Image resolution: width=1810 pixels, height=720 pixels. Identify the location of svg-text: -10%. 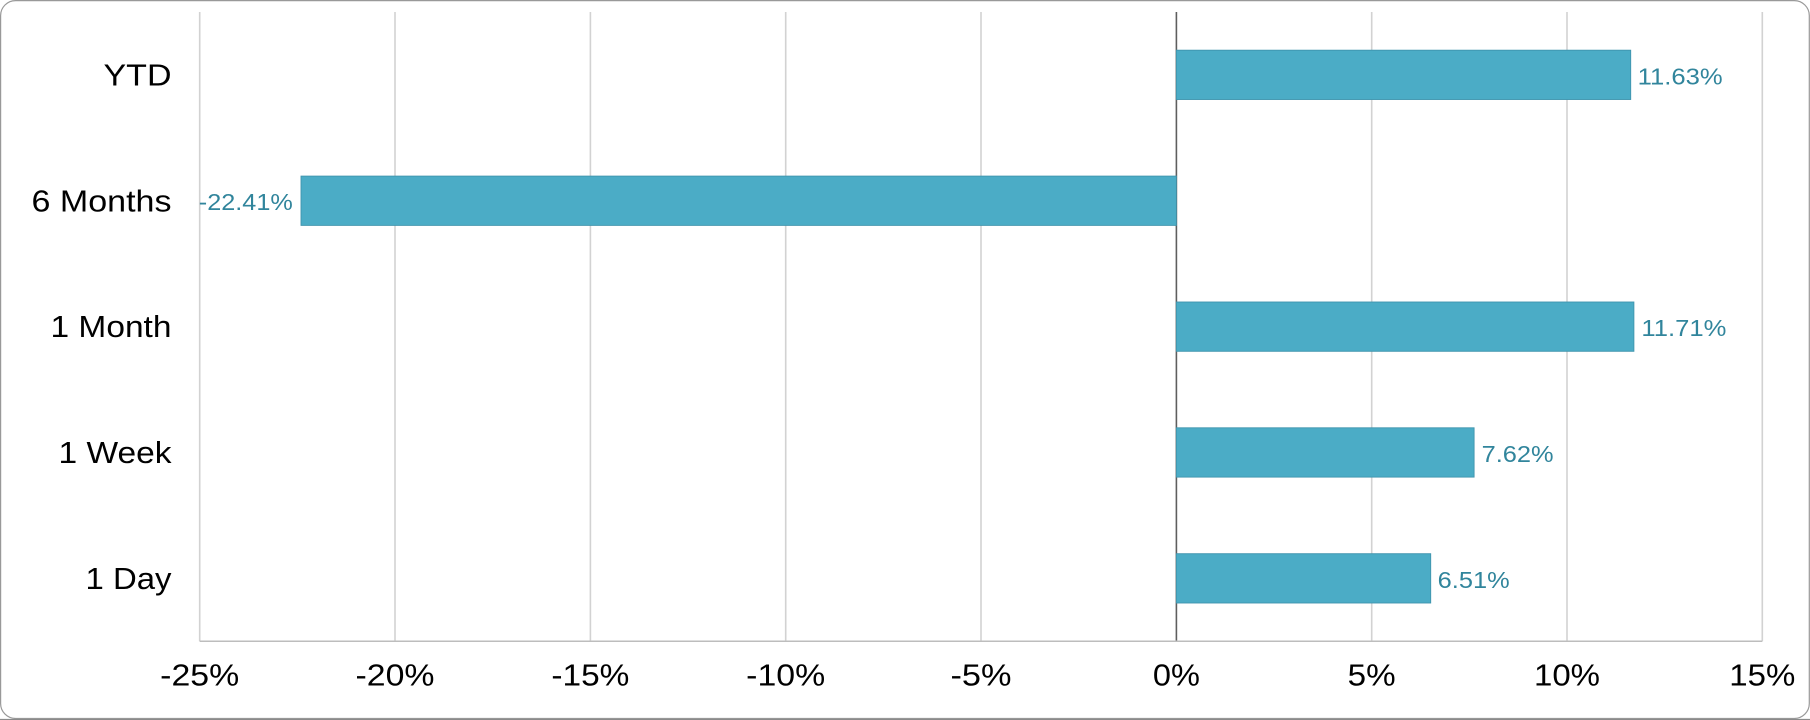
(785, 676).